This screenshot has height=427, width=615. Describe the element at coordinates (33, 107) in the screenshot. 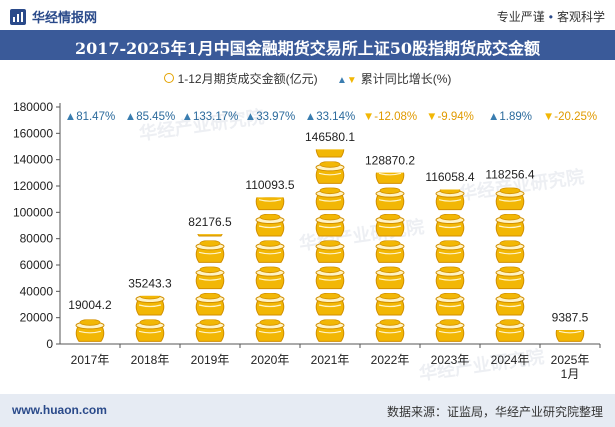

I see `y-tick-label: 180000` at that location.